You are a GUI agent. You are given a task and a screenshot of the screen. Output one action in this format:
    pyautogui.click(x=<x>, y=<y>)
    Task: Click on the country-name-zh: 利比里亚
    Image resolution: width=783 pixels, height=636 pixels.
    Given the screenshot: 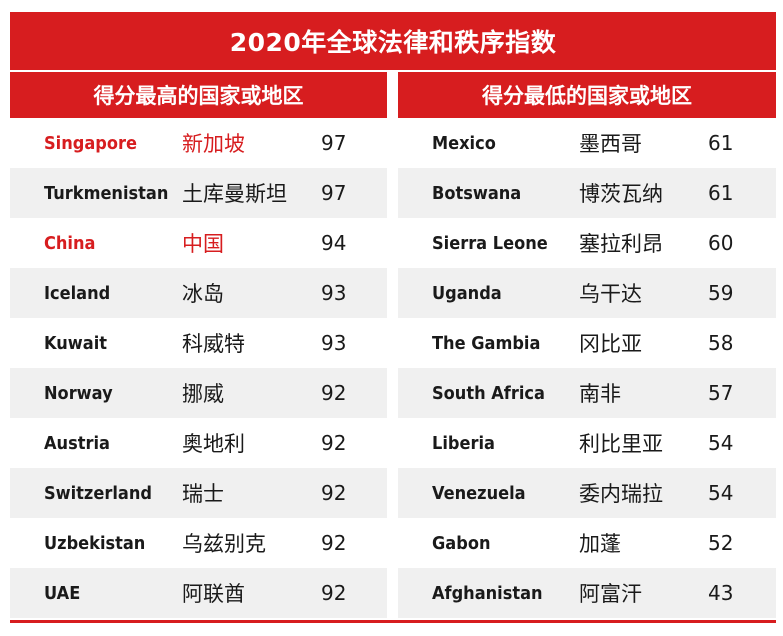 What is the action you would take?
    pyautogui.click(x=621, y=444)
    